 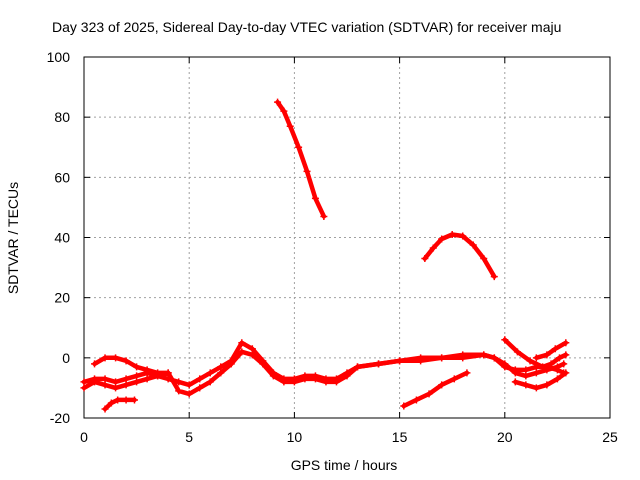 I want to click on series-line-right-end-a, so click(x=535, y=353).